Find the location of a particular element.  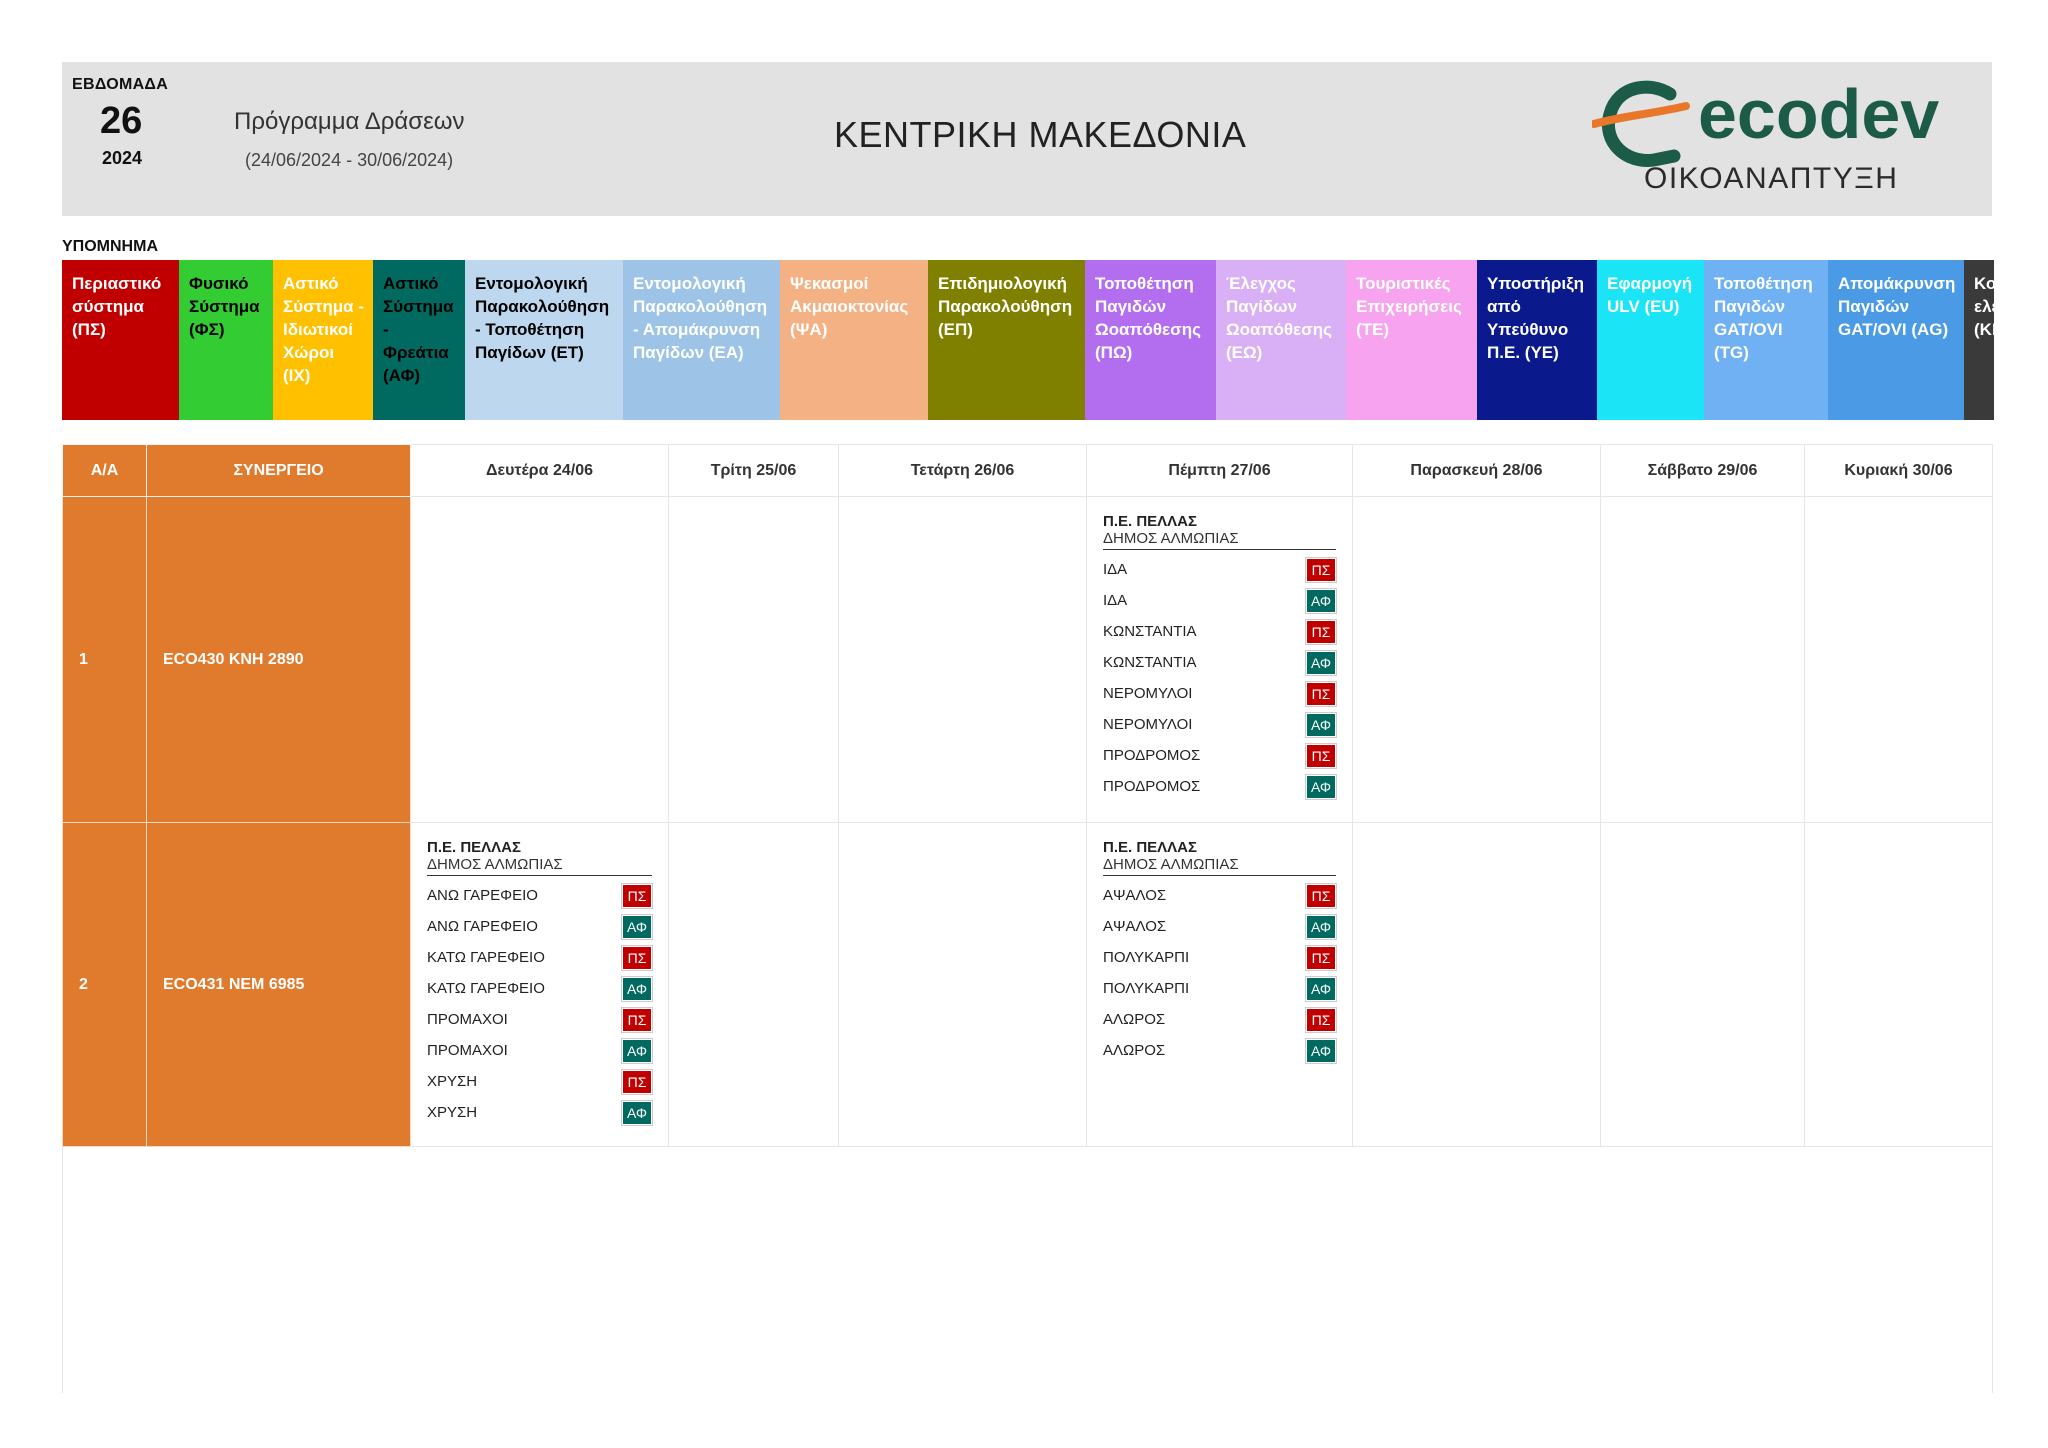

header-synergeio: ΣΥΝΕΡΓΕΙΟ is located at coordinates (278, 470).